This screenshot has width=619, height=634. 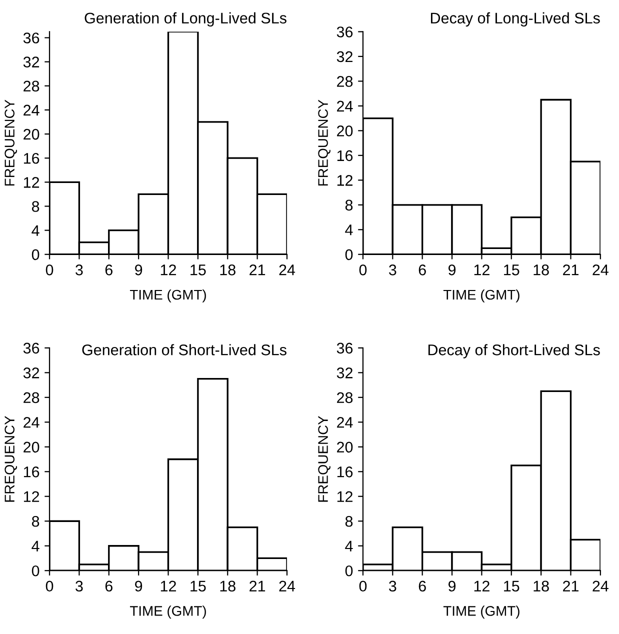 What do you see at coordinates (515, 19) in the screenshot?
I see `chart-title: Decay of Long-Lived SLs` at bounding box center [515, 19].